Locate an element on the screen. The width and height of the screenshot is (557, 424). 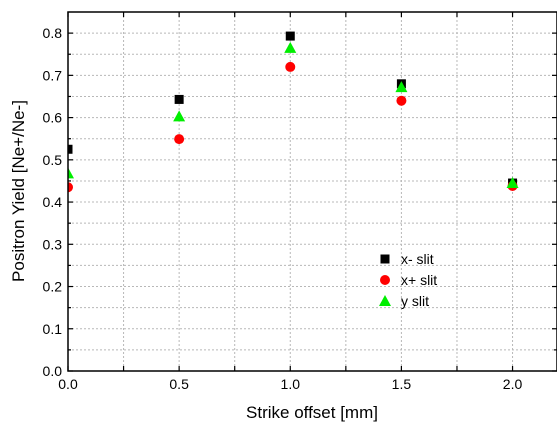
legend: x- slit x+ slit y slit is located at coordinates (408, 280).